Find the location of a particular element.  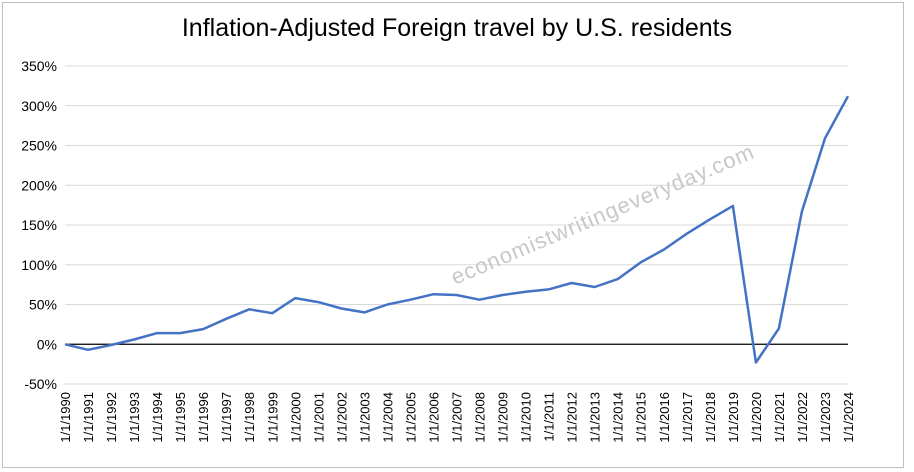

x-tick-label: 1/1/2015 is located at coordinates (641, 417).